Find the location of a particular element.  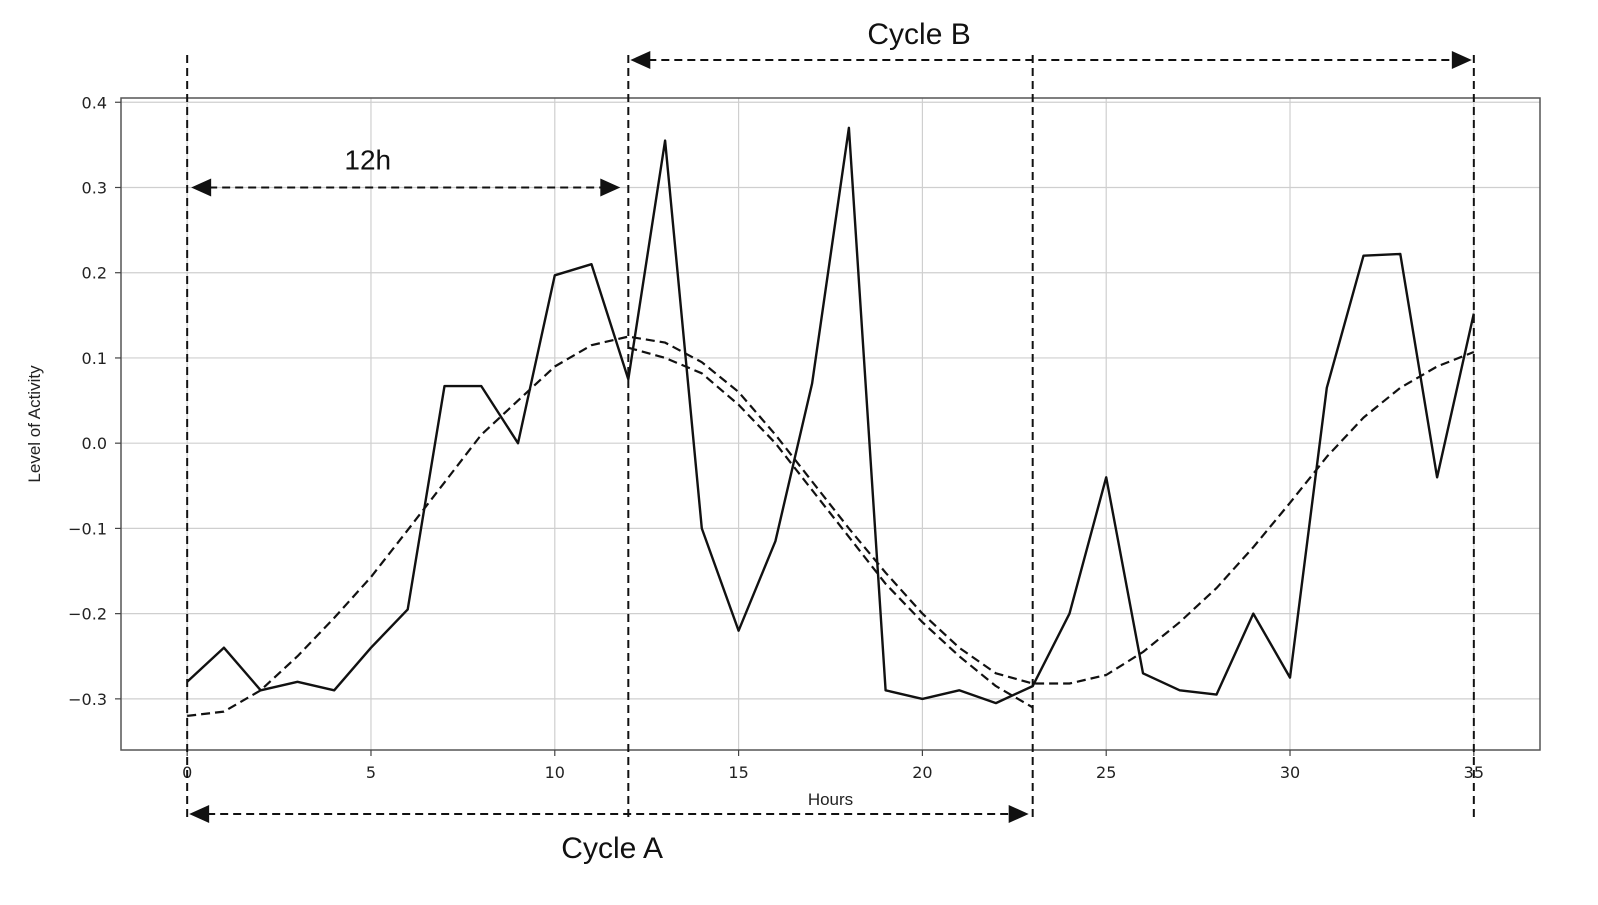

y-axis-label: Level of Activity is located at coordinates (34, 424).